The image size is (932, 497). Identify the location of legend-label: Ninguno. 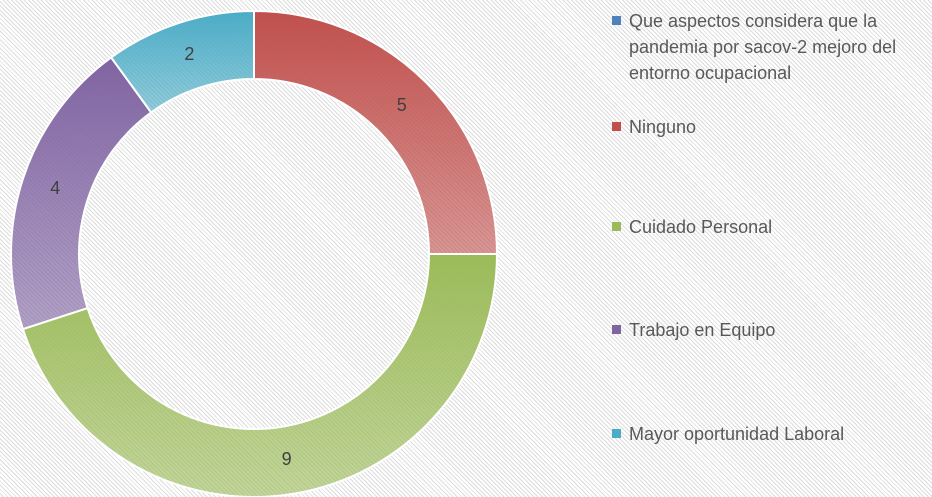
(663, 127).